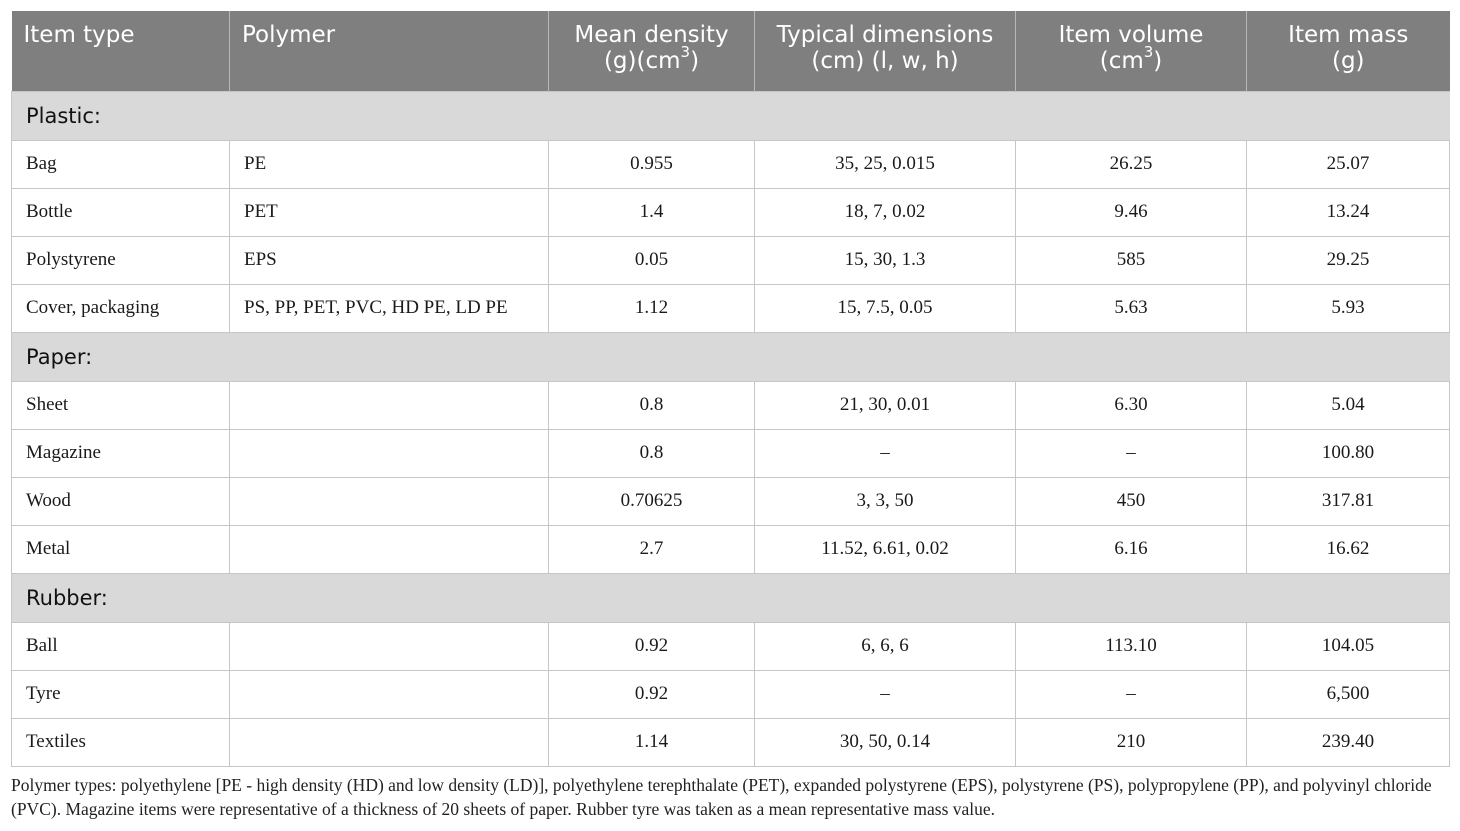 The height and width of the screenshot is (831, 1460). Describe the element at coordinates (1348, 646) in the screenshot. I see `cell-item-mass: 104.05` at that location.